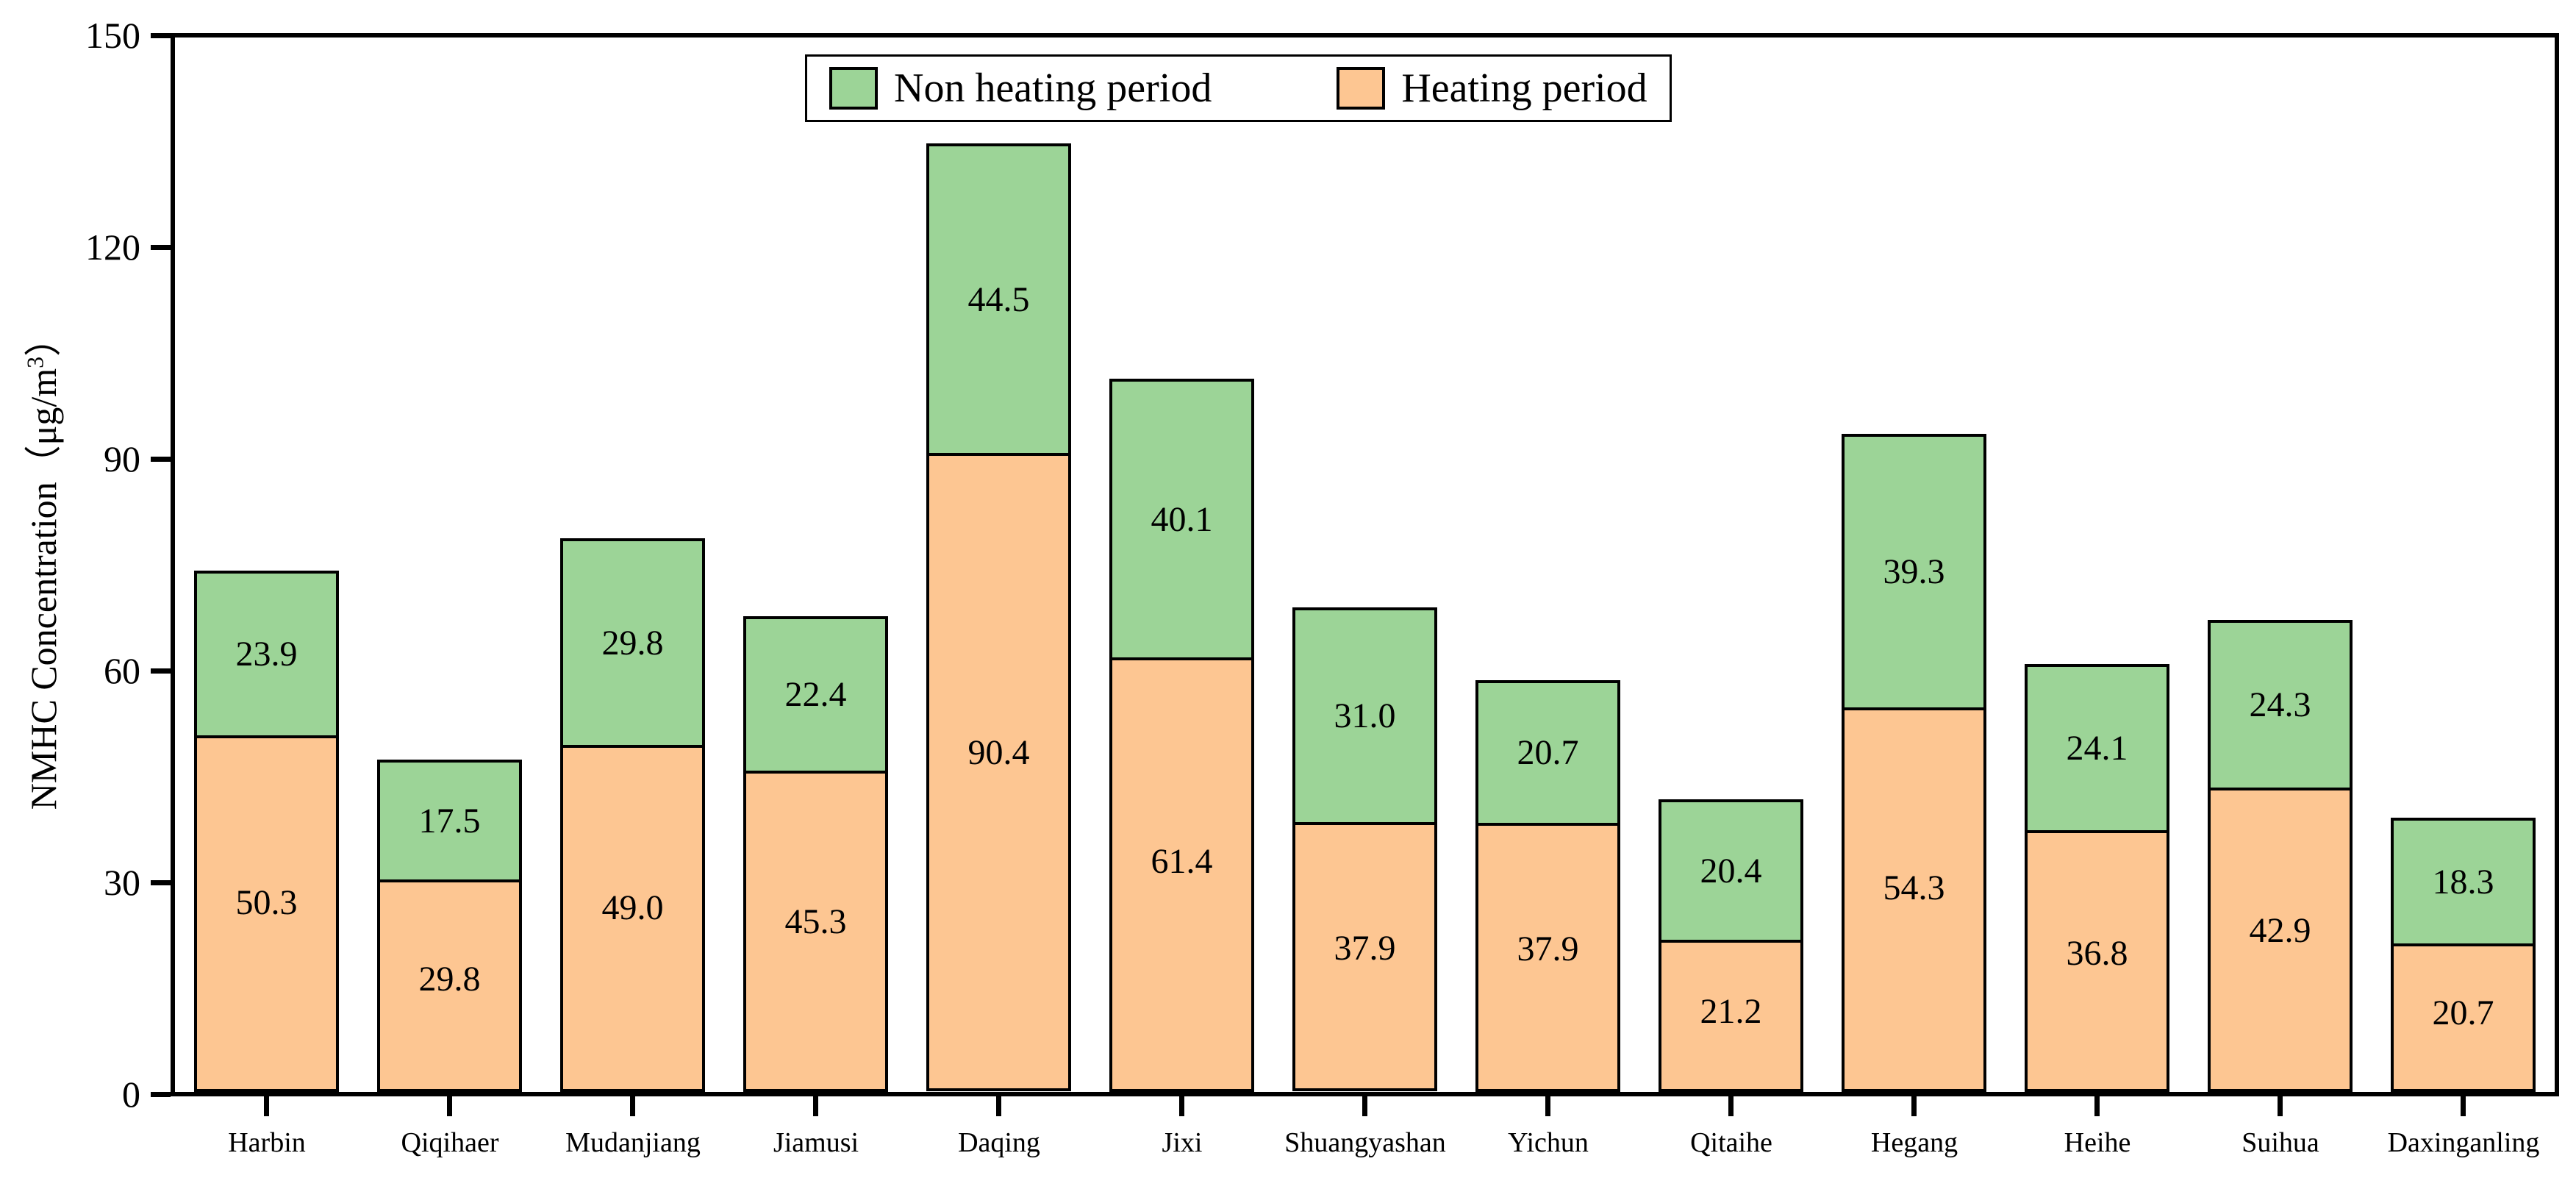 The image size is (2576, 1178). What do you see at coordinates (266, 903) in the screenshot?
I see `heating-value-label: 50.3` at bounding box center [266, 903].